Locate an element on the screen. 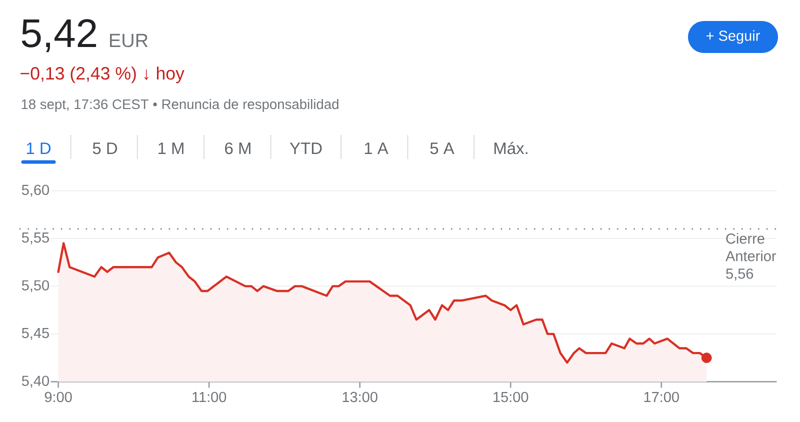 This screenshot has height=422, width=800. y-tick-label: 5,50 is located at coordinates (35, 286).